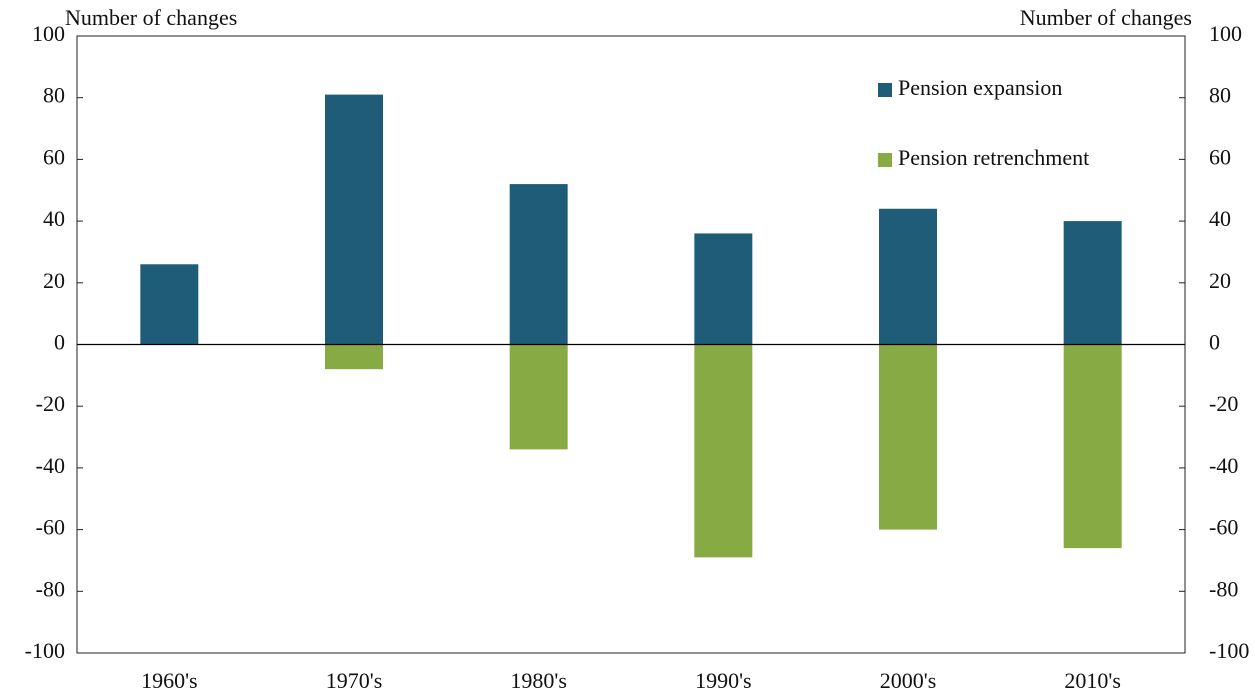 This screenshot has height=692, width=1255. What do you see at coordinates (980, 87) in the screenshot?
I see `legend-label: Pension expansion` at bounding box center [980, 87].